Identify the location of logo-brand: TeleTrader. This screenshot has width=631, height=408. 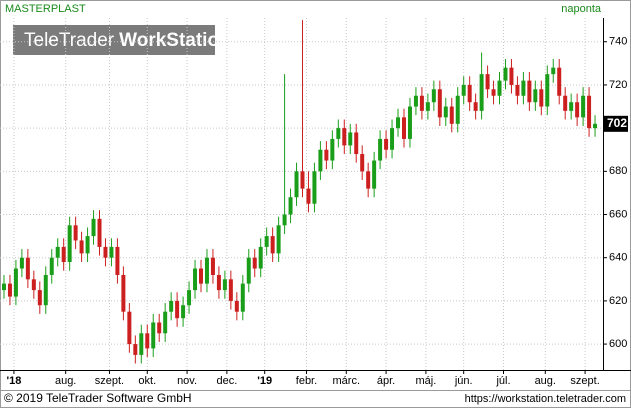
(69, 40).